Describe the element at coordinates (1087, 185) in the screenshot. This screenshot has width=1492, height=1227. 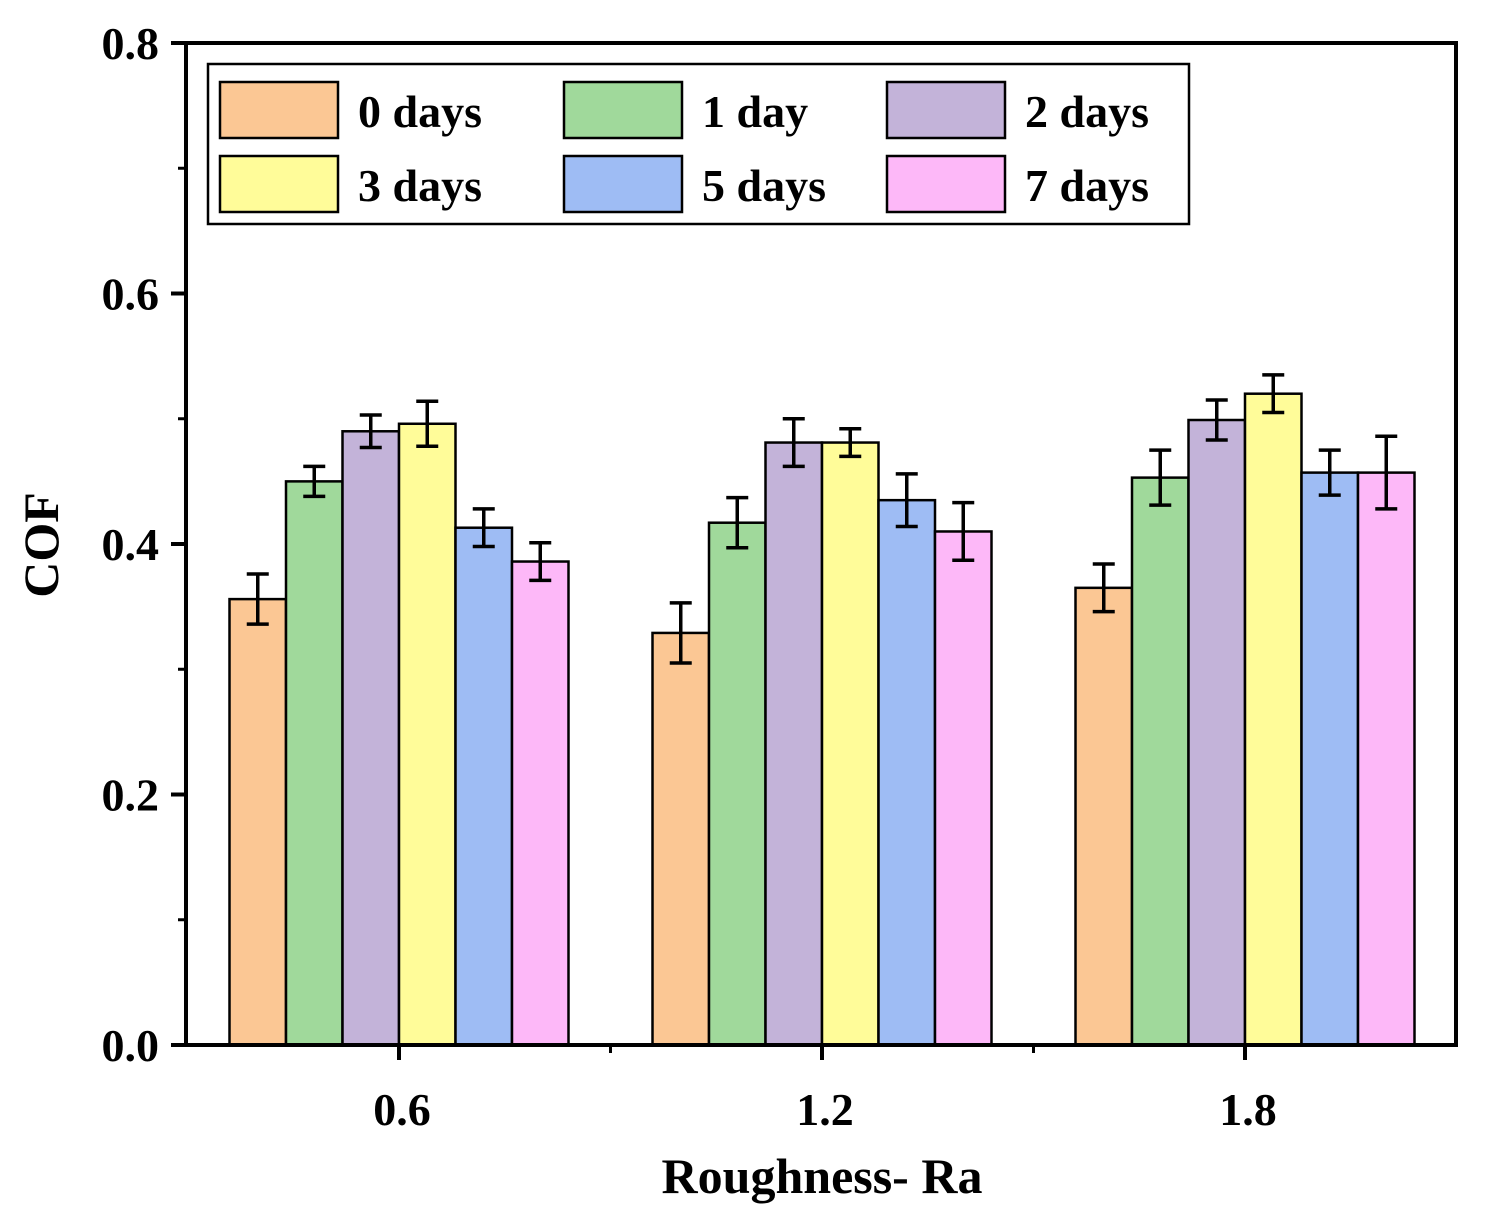
I see `legend-label: 7 days` at that location.